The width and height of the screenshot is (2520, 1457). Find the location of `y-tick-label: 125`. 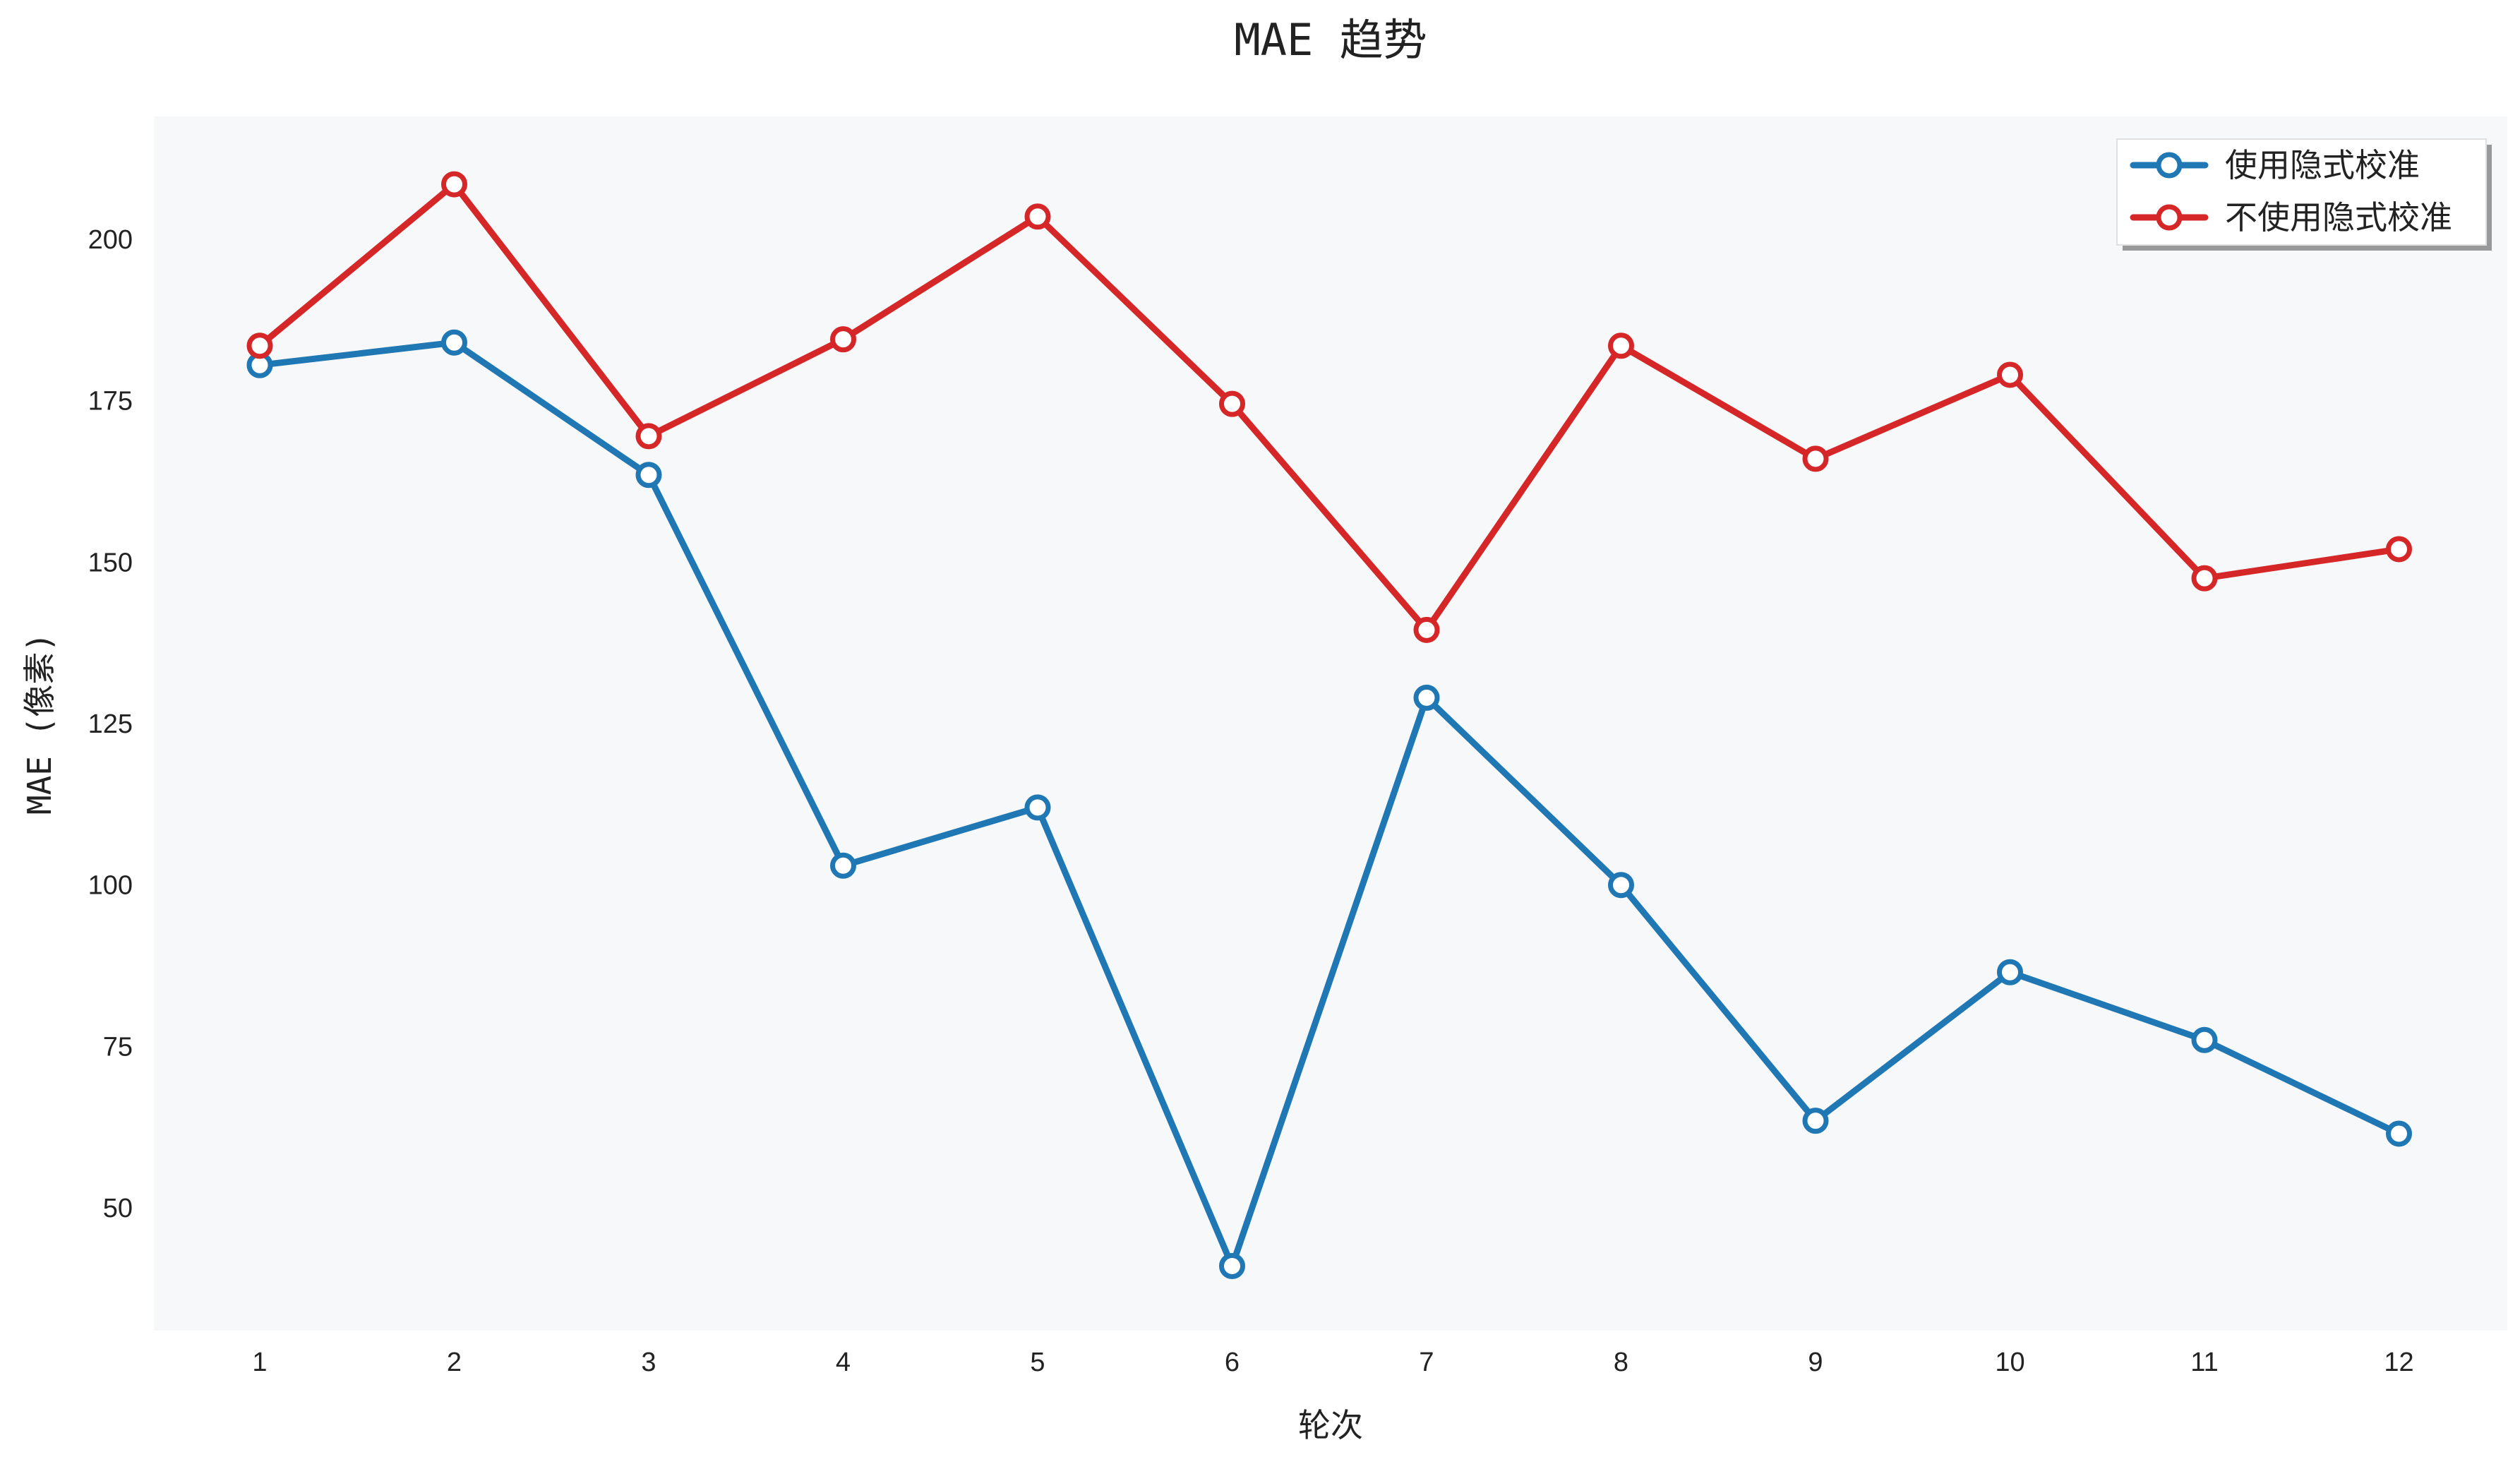

y-tick-label: 125 is located at coordinates (111, 724).